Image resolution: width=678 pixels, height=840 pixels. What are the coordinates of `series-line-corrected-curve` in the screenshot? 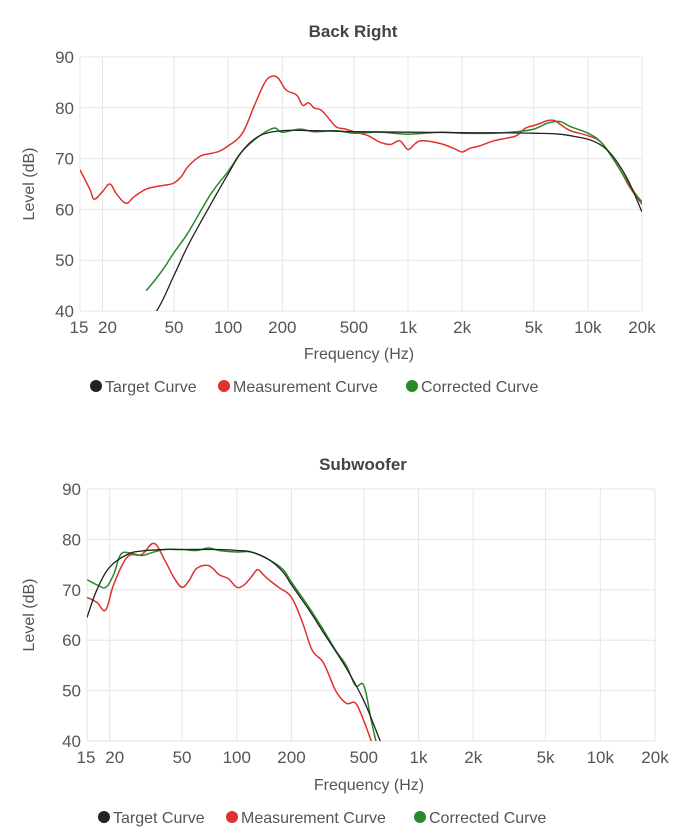 It's located at (232, 644).